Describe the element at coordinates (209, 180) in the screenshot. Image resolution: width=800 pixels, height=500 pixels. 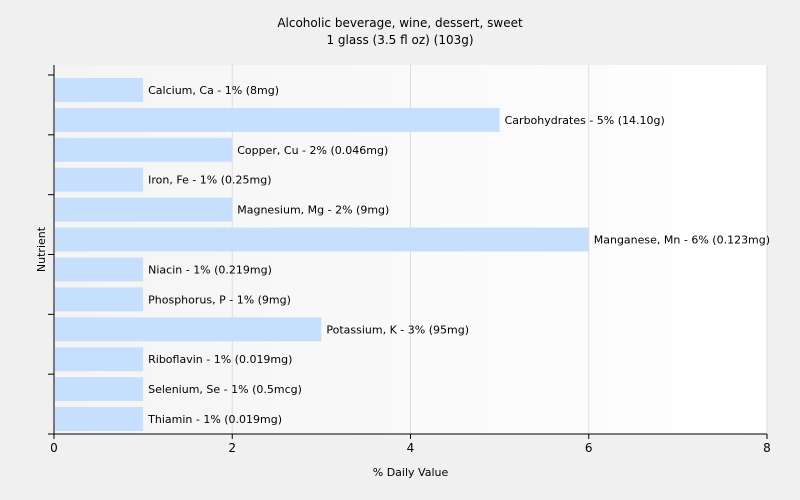
I see `bar-label: Iron, Fe - 1% (0.25mg)` at that location.